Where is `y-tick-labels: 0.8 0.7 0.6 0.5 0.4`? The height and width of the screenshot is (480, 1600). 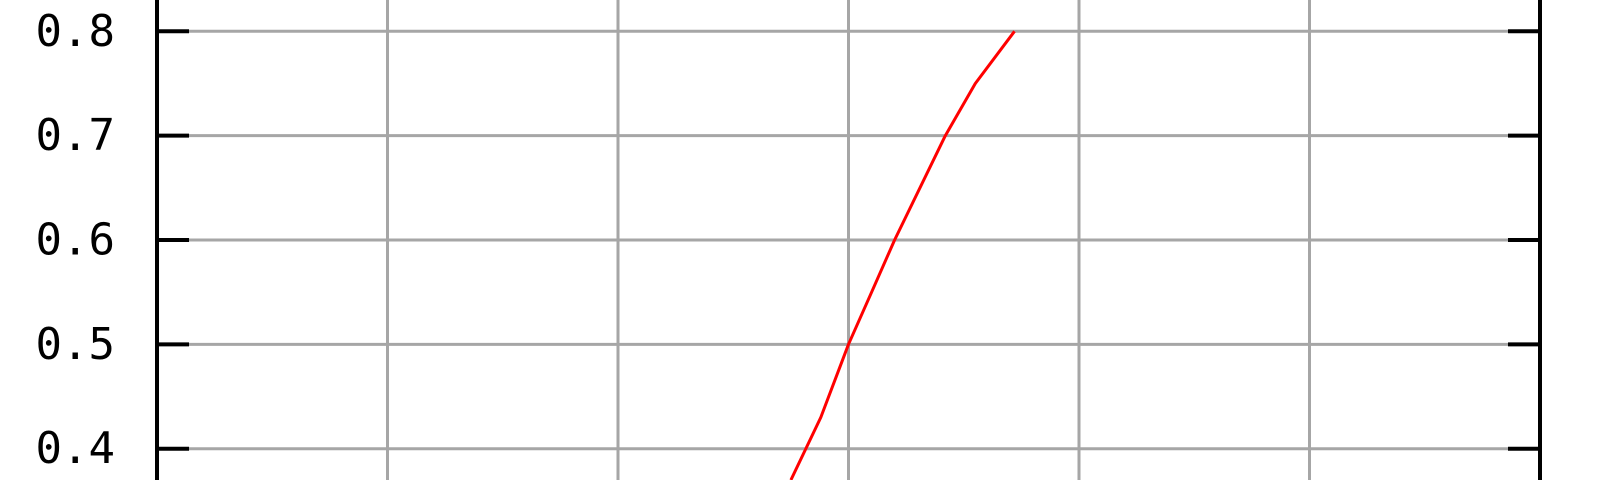
y-tick-labels: 0.8 0.7 0.6 0.5 0.4 is located at coordinates (75, 240).